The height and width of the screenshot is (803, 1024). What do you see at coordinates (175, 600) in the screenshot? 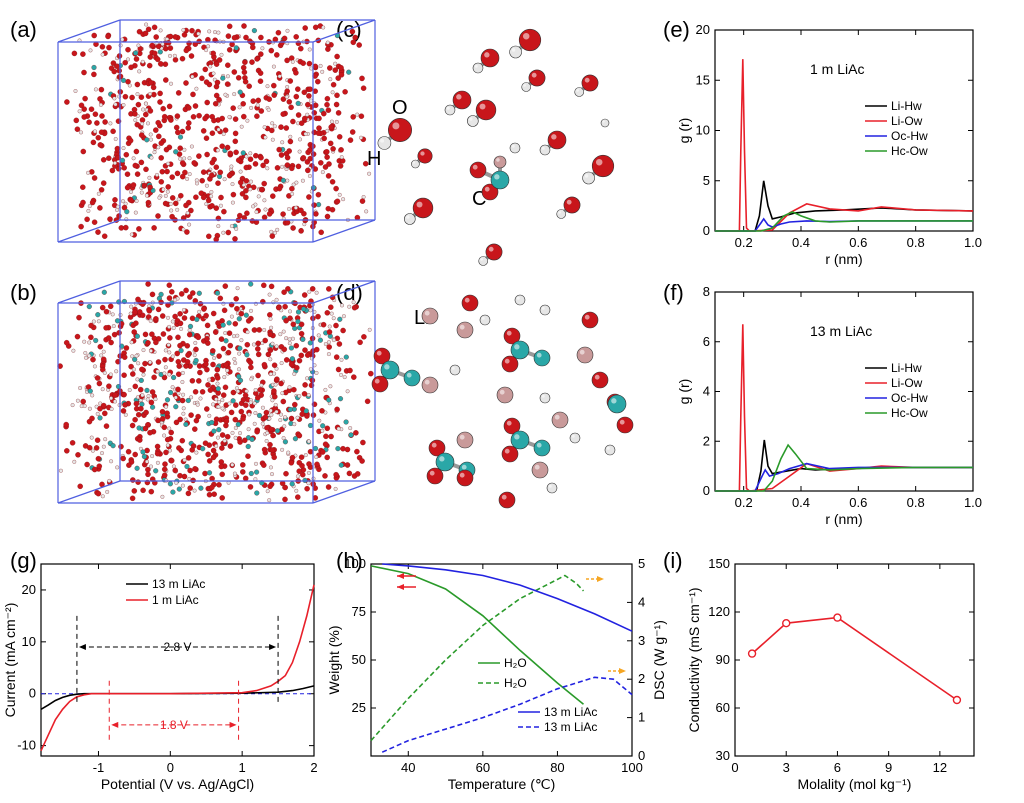
I see `legend-1m-label: 1 m LiAc` at bounding box center [175, 600].